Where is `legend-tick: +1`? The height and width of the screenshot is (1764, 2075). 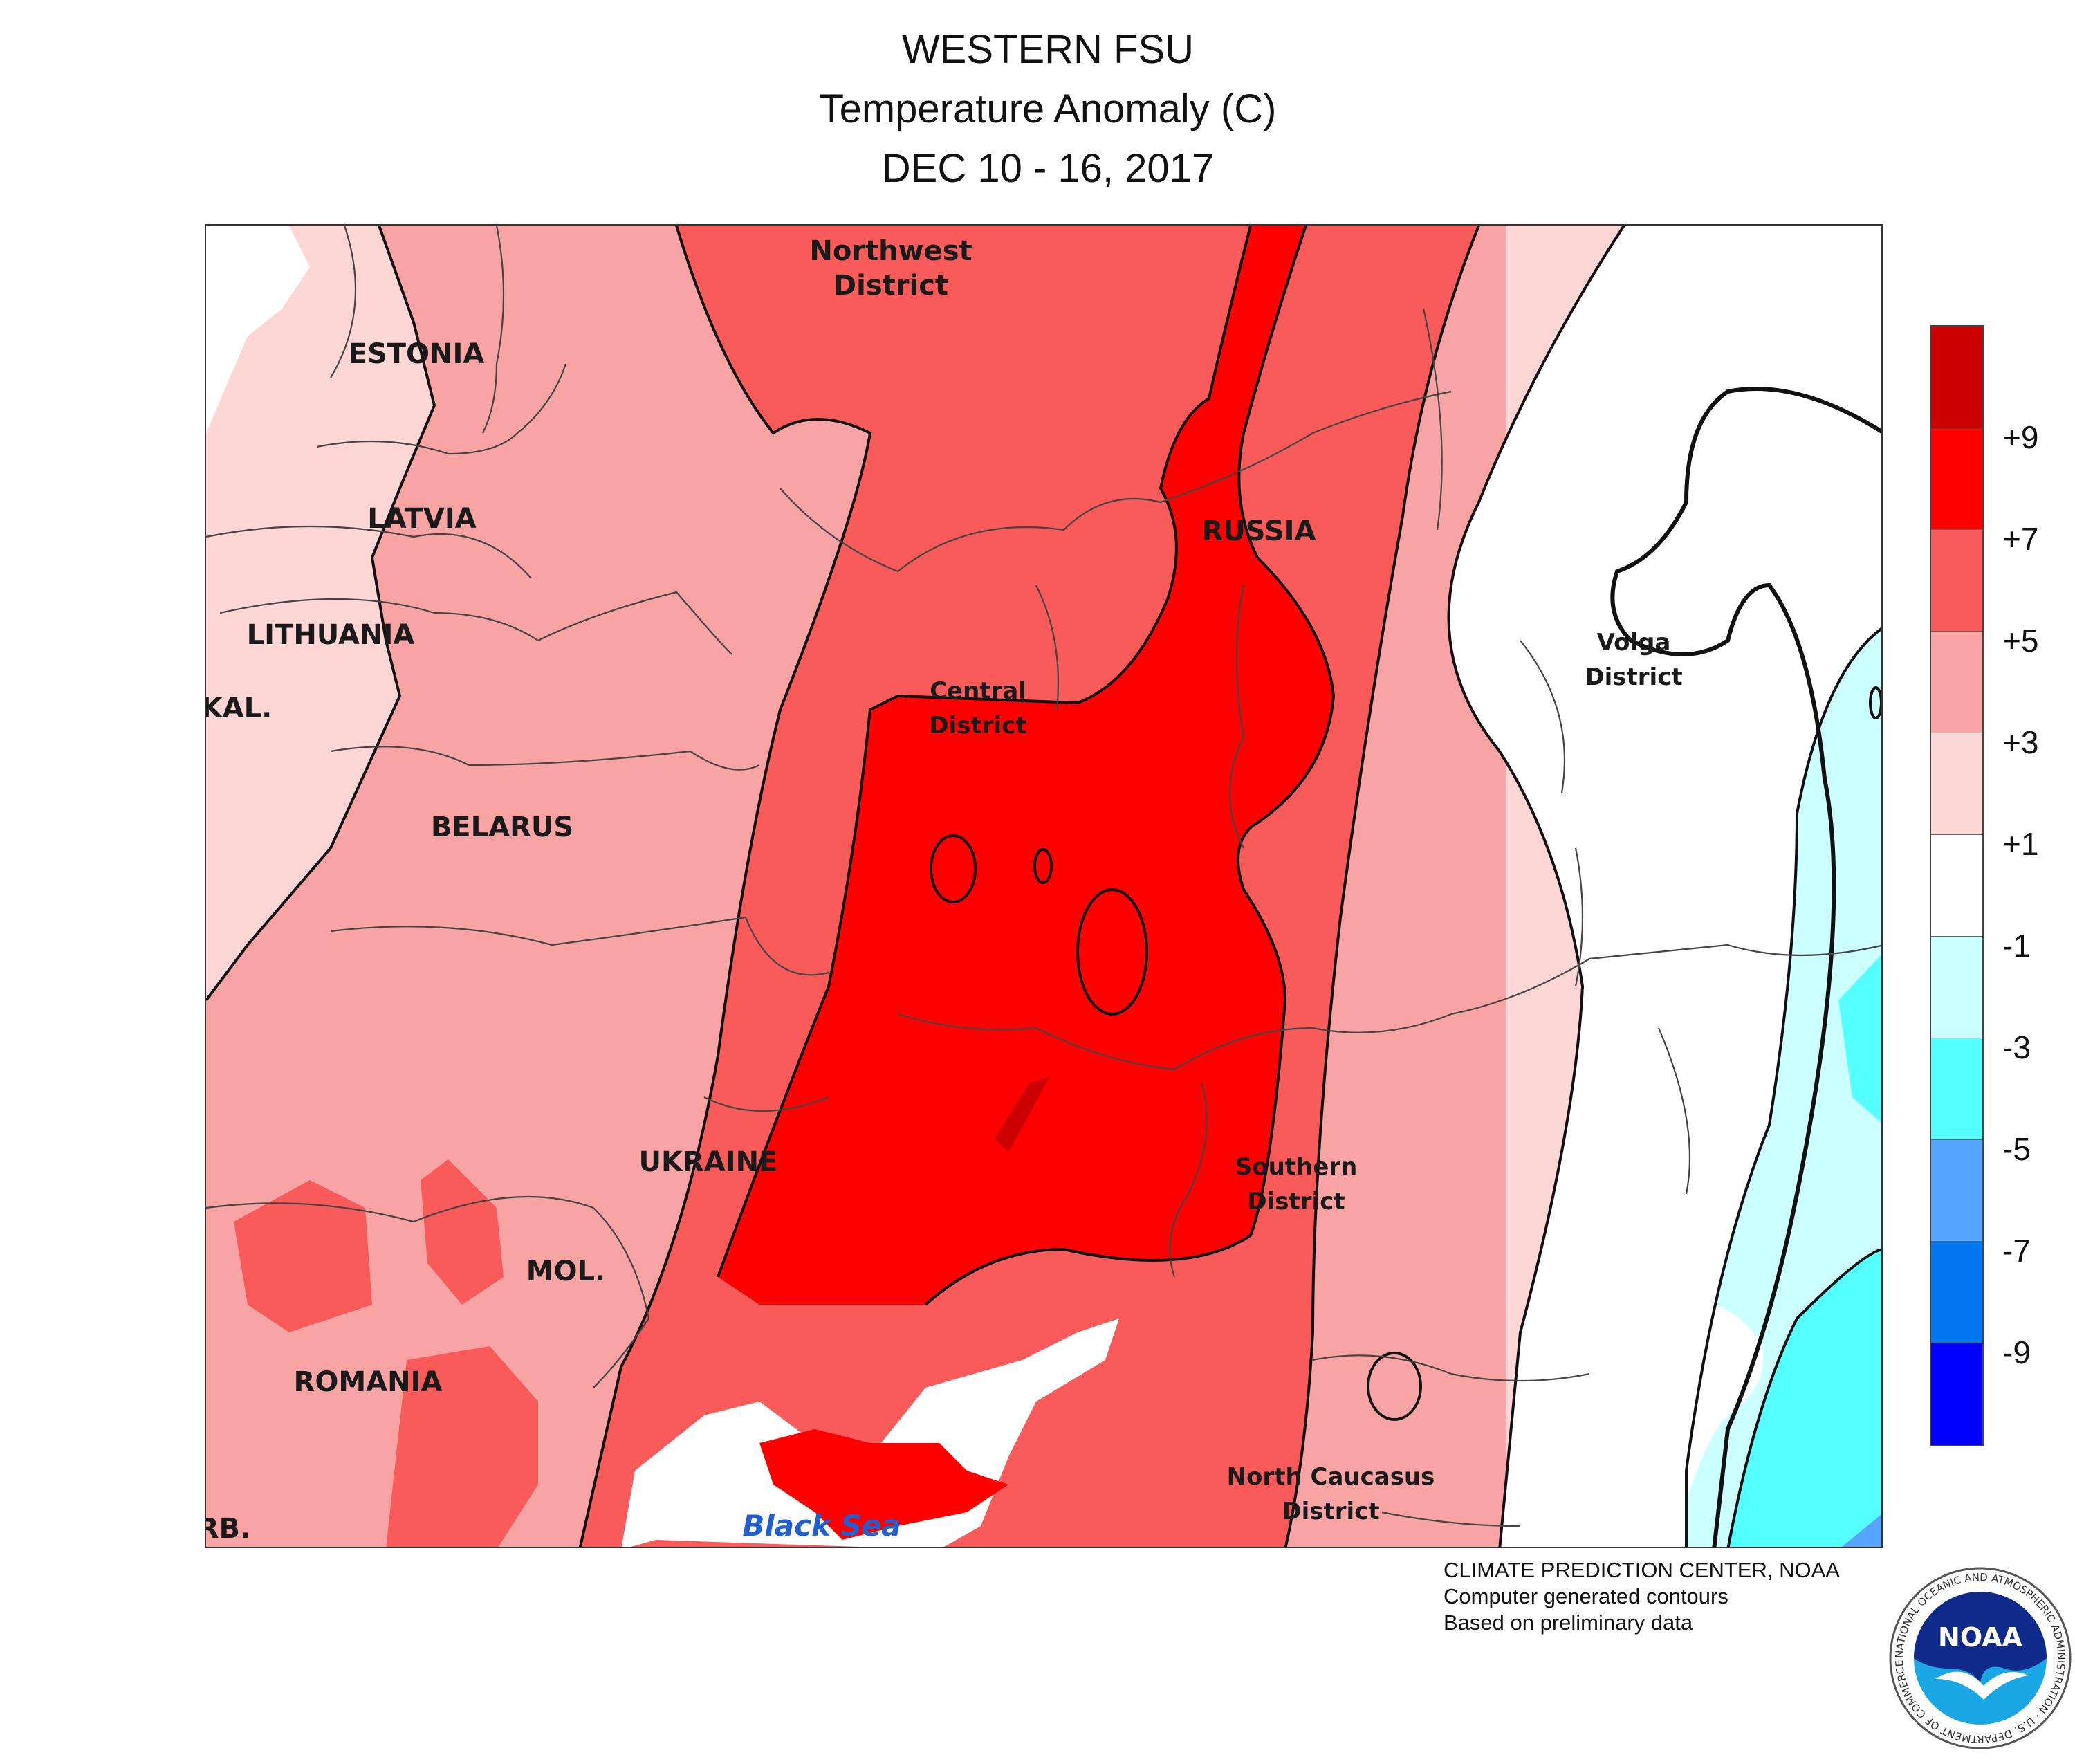
legend-tick: +1 is located at coordinates (2020, 844).